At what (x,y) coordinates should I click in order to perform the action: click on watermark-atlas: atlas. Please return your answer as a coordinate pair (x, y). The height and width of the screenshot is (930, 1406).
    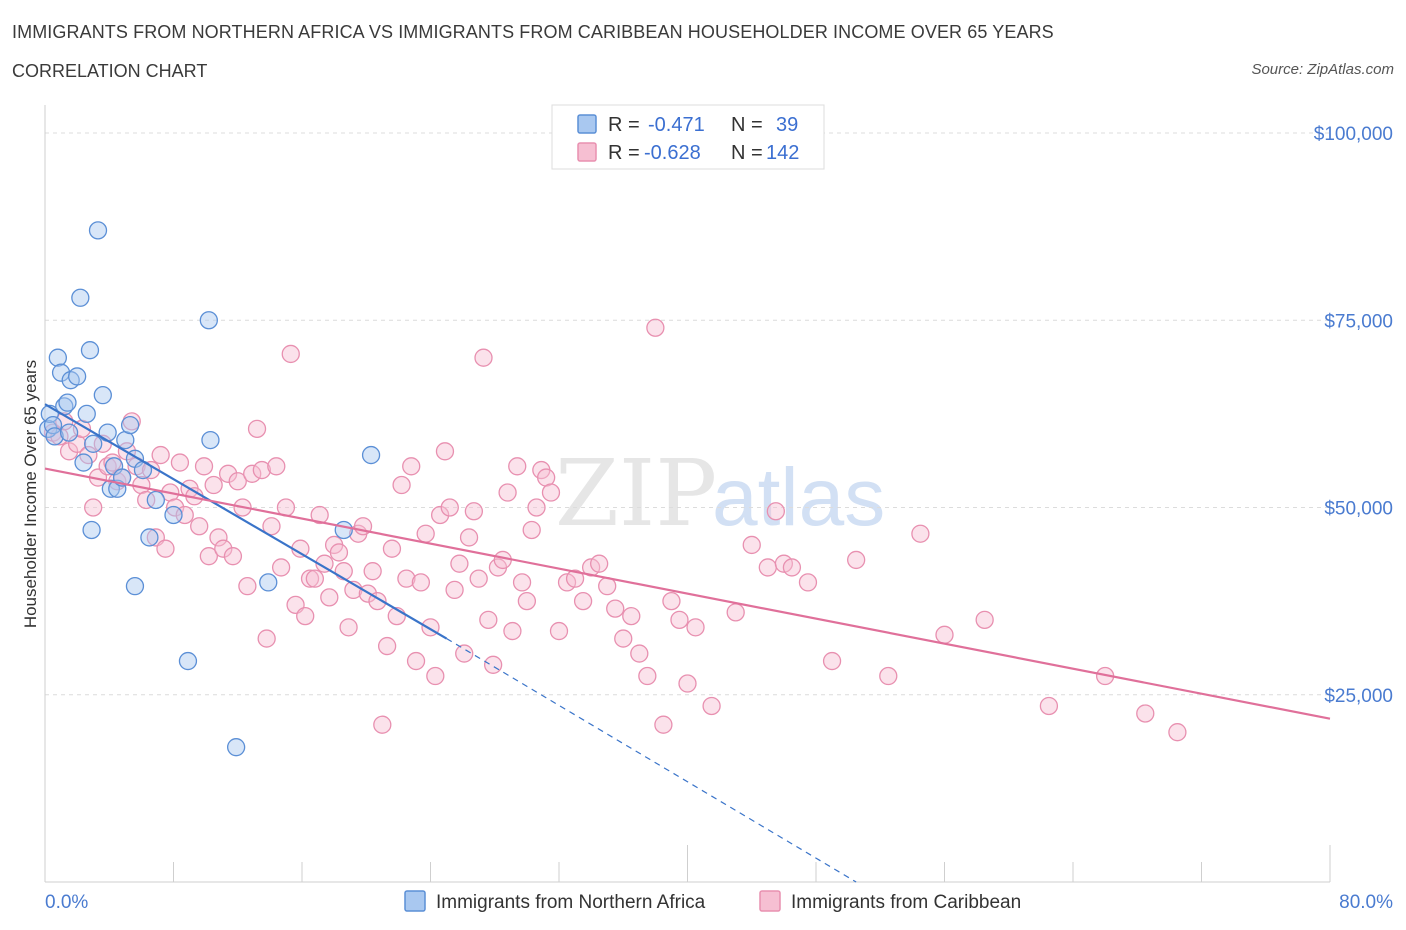
    Looking at the image, I should click on (798, 497).